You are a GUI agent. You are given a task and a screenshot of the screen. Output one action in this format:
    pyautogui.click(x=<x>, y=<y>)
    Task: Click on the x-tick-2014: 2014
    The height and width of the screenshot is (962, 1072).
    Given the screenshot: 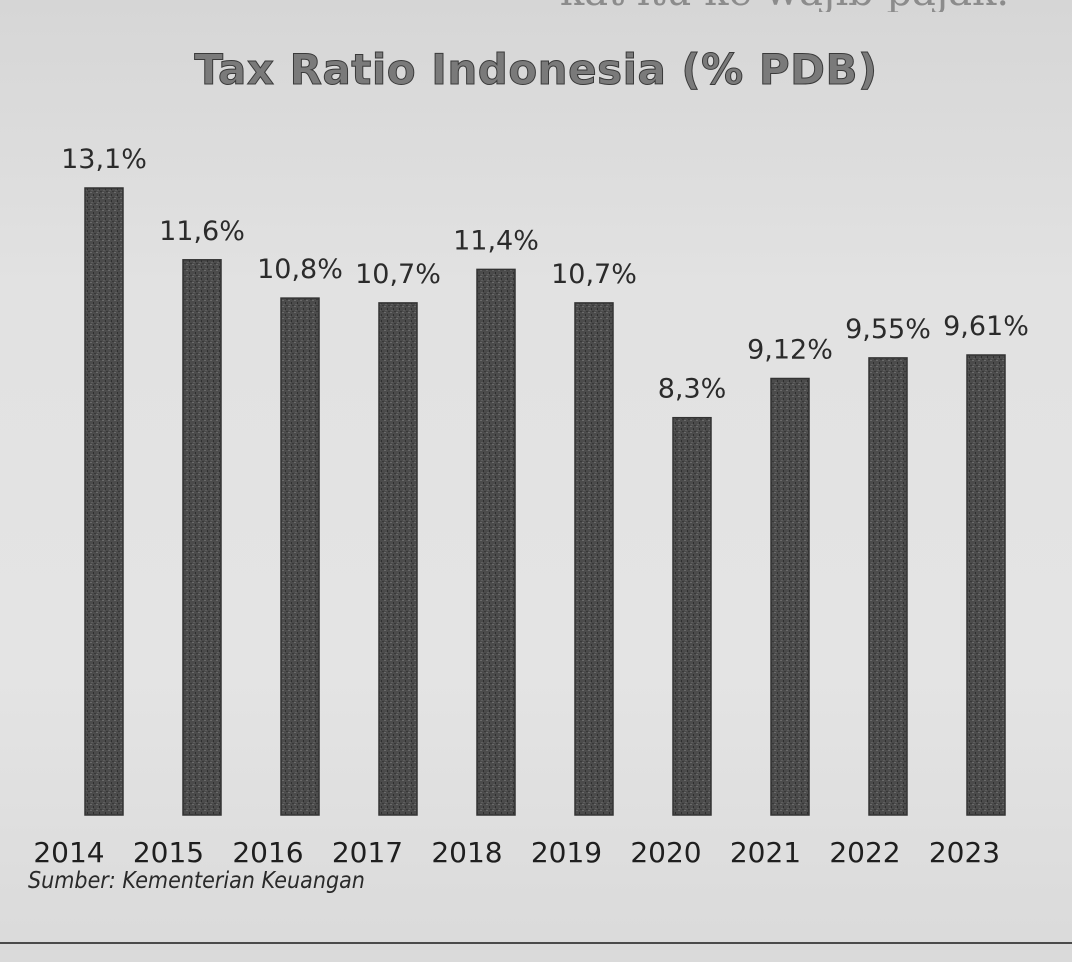 What is the action you would take?
    pyautogui.click(x=68, y=852)
    